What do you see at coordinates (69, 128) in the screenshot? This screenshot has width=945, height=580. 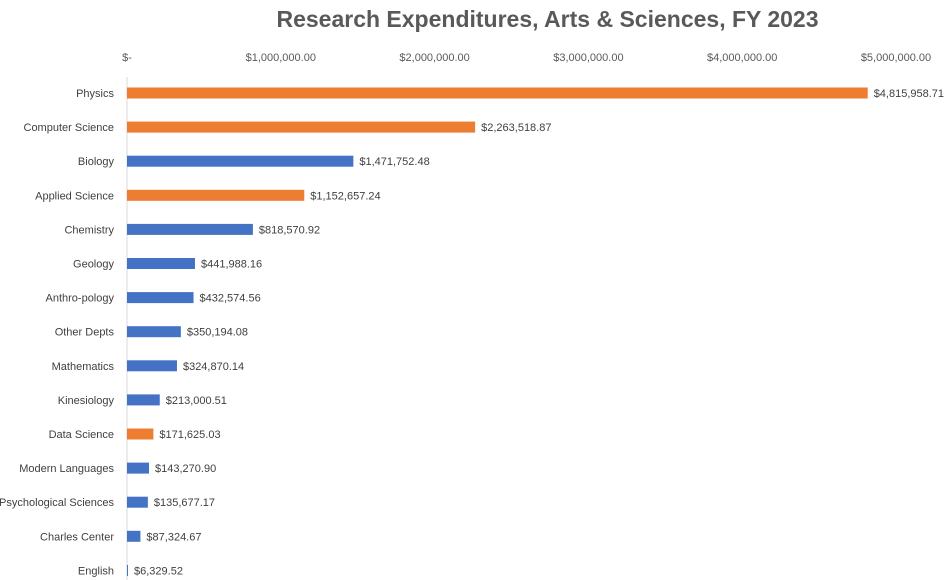 I see `category-label: Computer Science` at bounding box center [69, 128].